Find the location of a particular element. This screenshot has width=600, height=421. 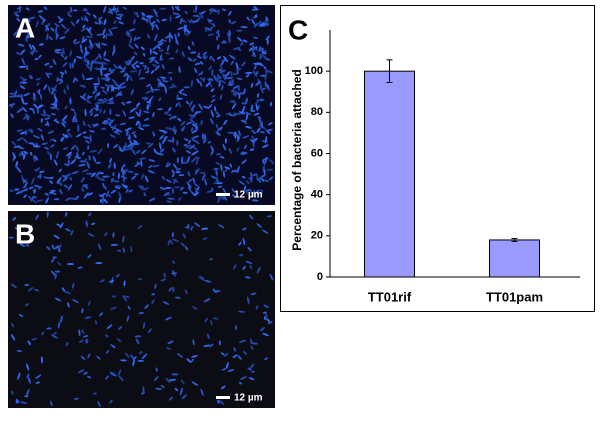

y-tick-label: 40 is located at coordinates (317, 195).